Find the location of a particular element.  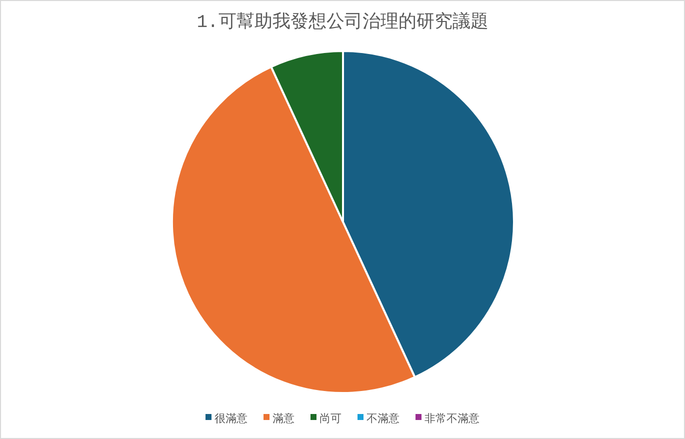

legend-label: 不滿意 is located at coordinates (383, 418).